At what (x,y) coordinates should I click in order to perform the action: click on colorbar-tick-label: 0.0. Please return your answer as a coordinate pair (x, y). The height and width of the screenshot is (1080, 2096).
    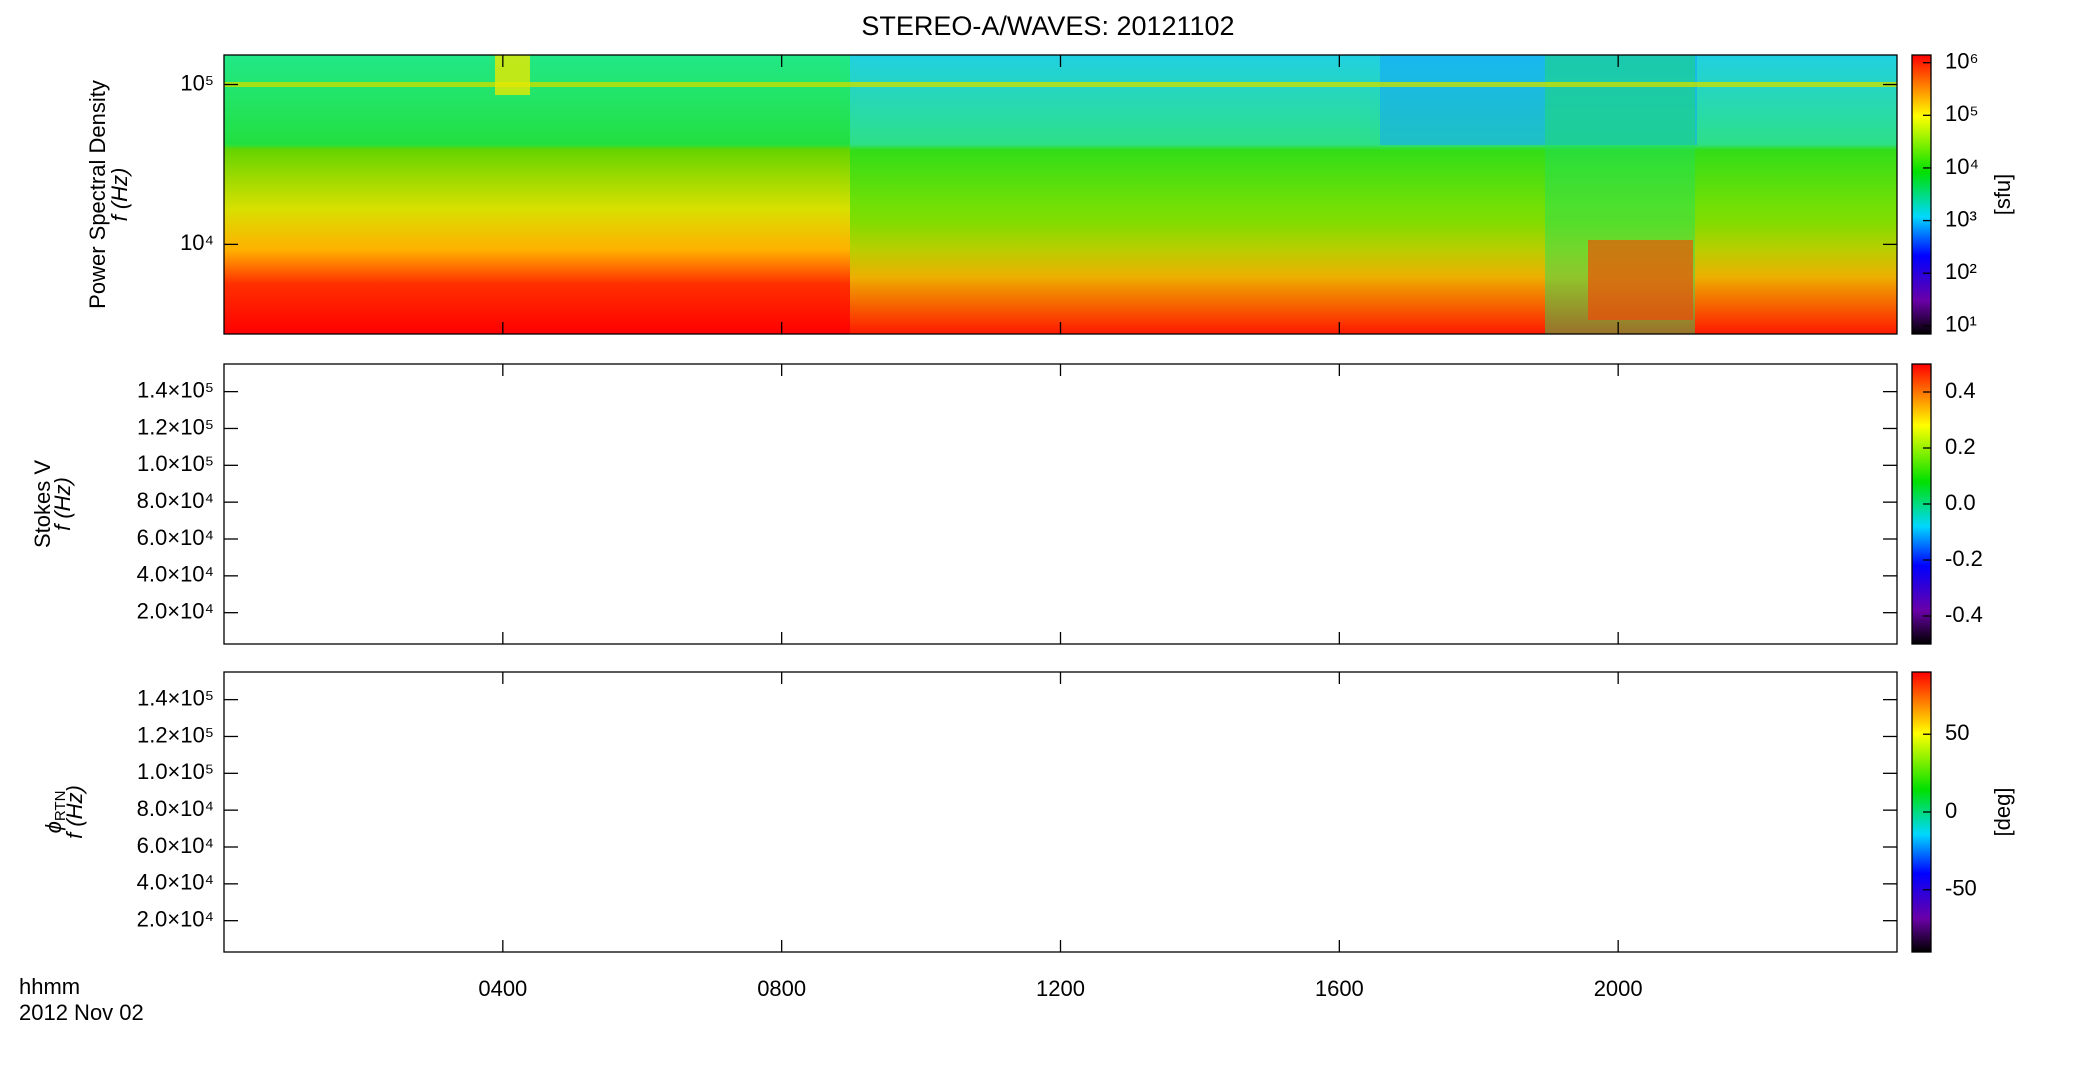
    Looking at the image, I should click on (1960, 502).